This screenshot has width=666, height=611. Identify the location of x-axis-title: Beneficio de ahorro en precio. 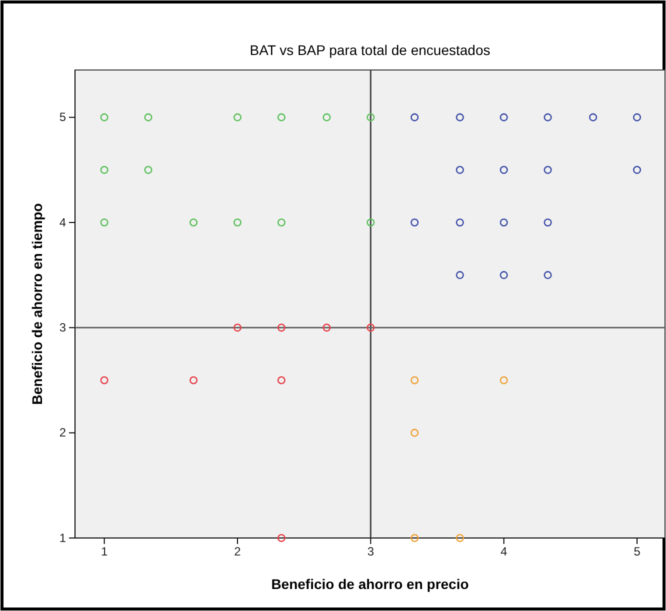
(370, 584).